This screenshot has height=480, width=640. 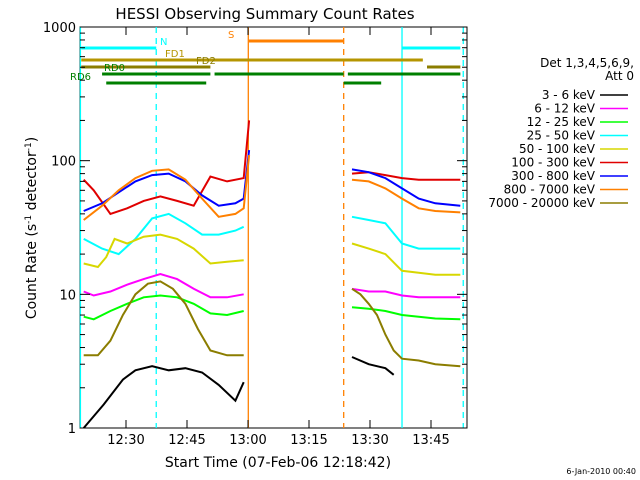 What do you see at coordinates (587, 63) in the screenshot?
I see `legend-title-line-1: Det 1,3,4,5,6,9,` at bounding box center [587, 63].